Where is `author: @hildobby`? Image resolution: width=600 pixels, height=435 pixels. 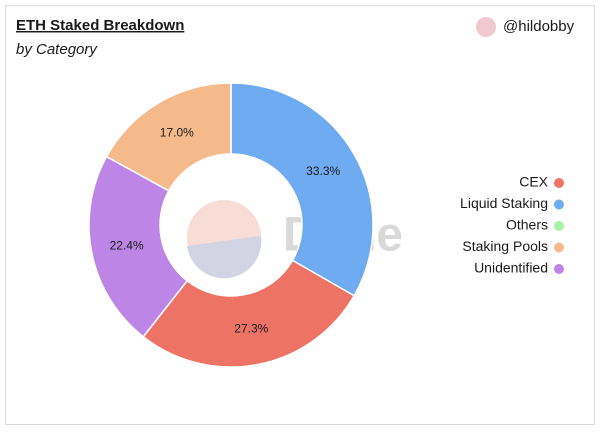 author: @hildobby is located at coordinates (539, 26).